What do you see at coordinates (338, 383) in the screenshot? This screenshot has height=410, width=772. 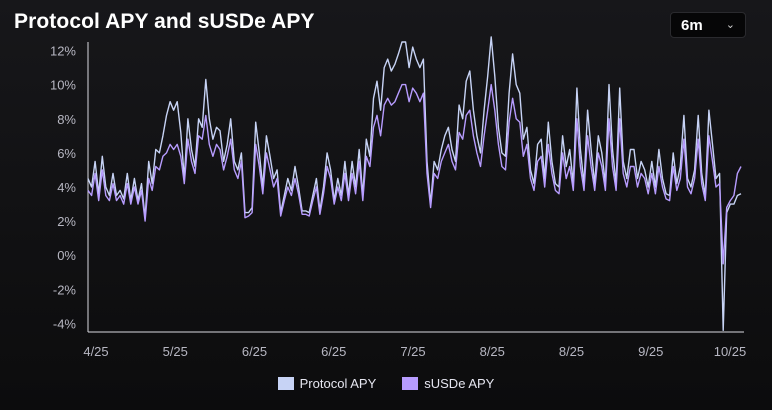 I see `legend-label: Protocol APY` at bounding box center [338, 383].